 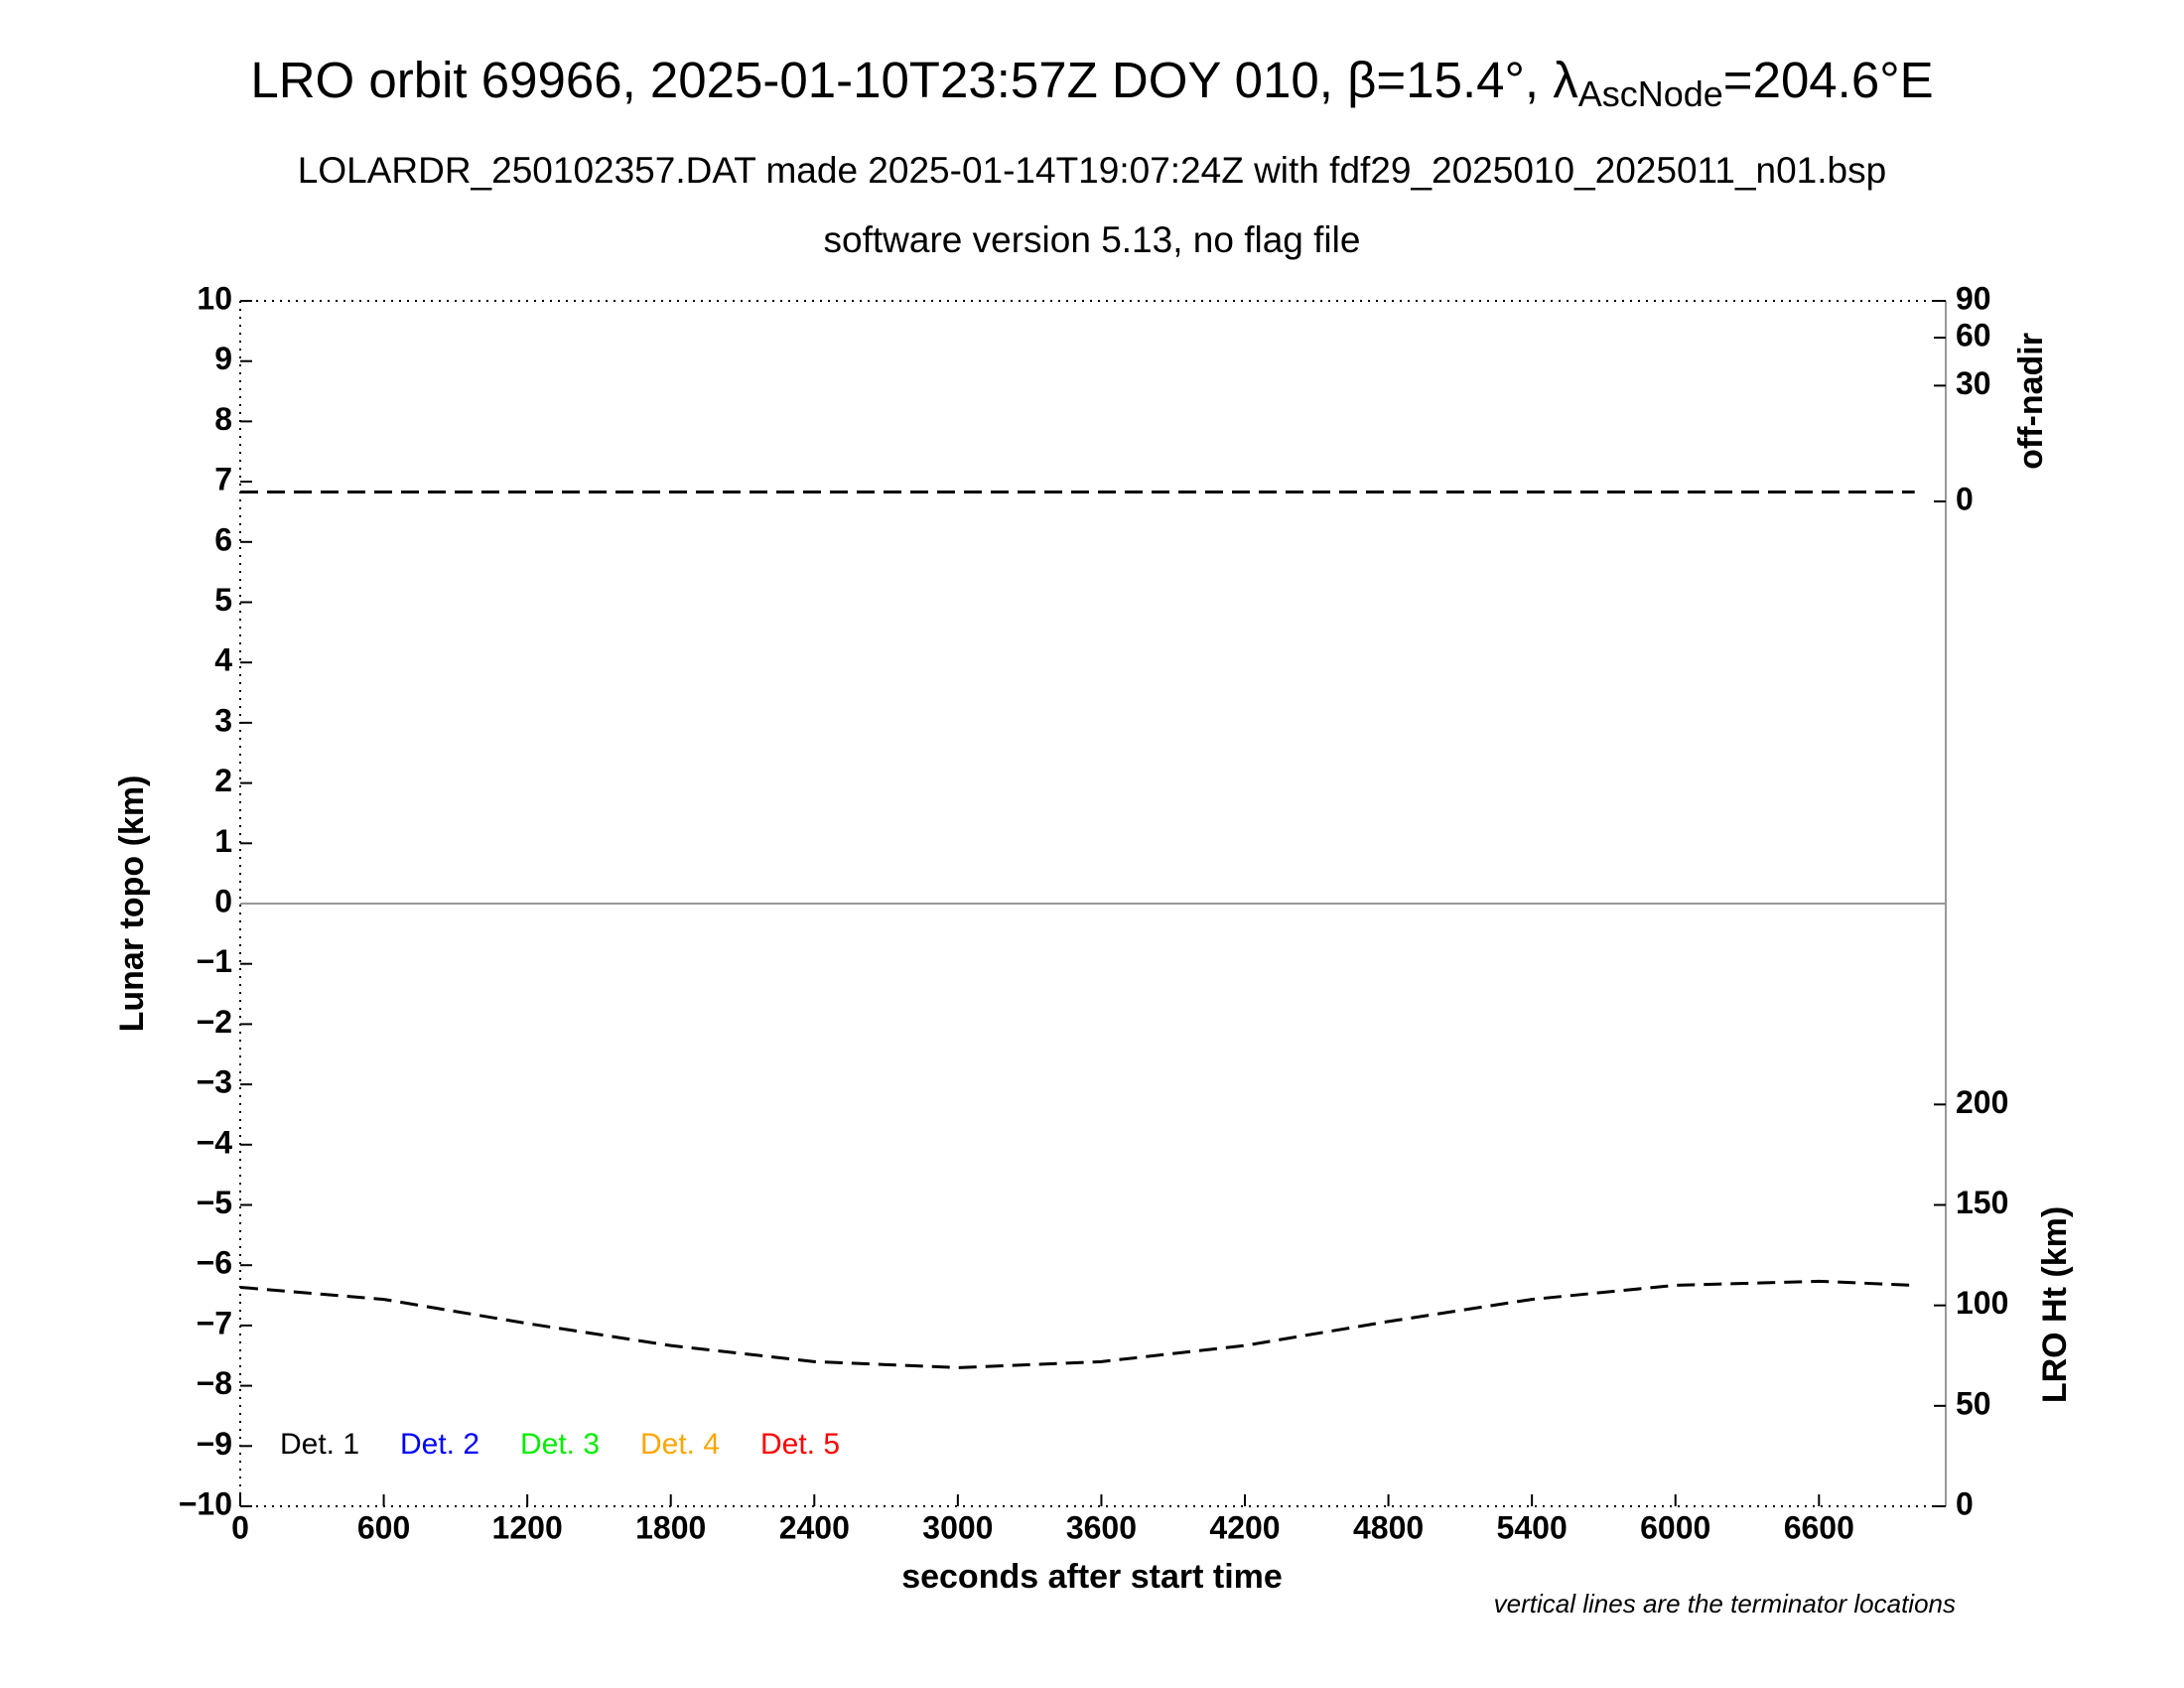 I want to click on x-tick-label: 1200, so click(x=527, y=1527).